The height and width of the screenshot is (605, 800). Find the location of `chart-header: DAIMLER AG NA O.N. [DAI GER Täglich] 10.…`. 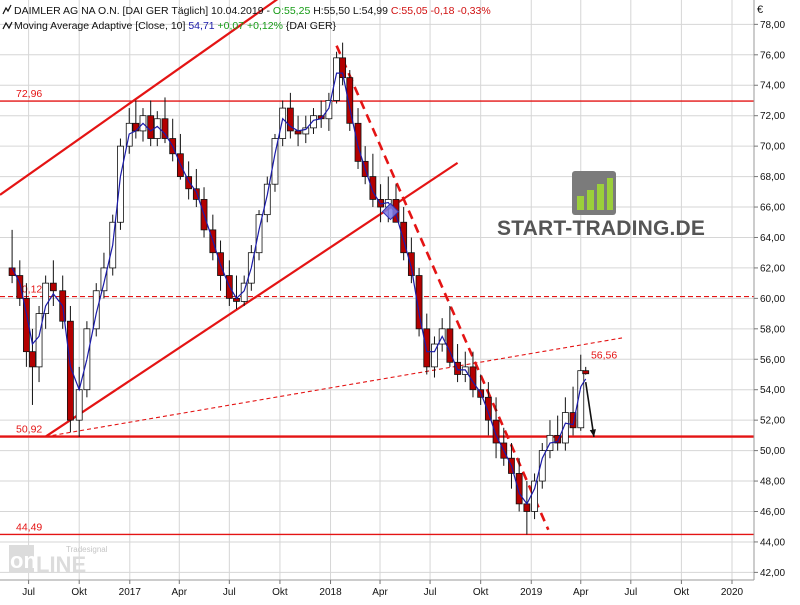

chart-header: DAIMLER AG NA O.N. [DAI GER Täglich] 10.… is located at coordinates (246, 18).